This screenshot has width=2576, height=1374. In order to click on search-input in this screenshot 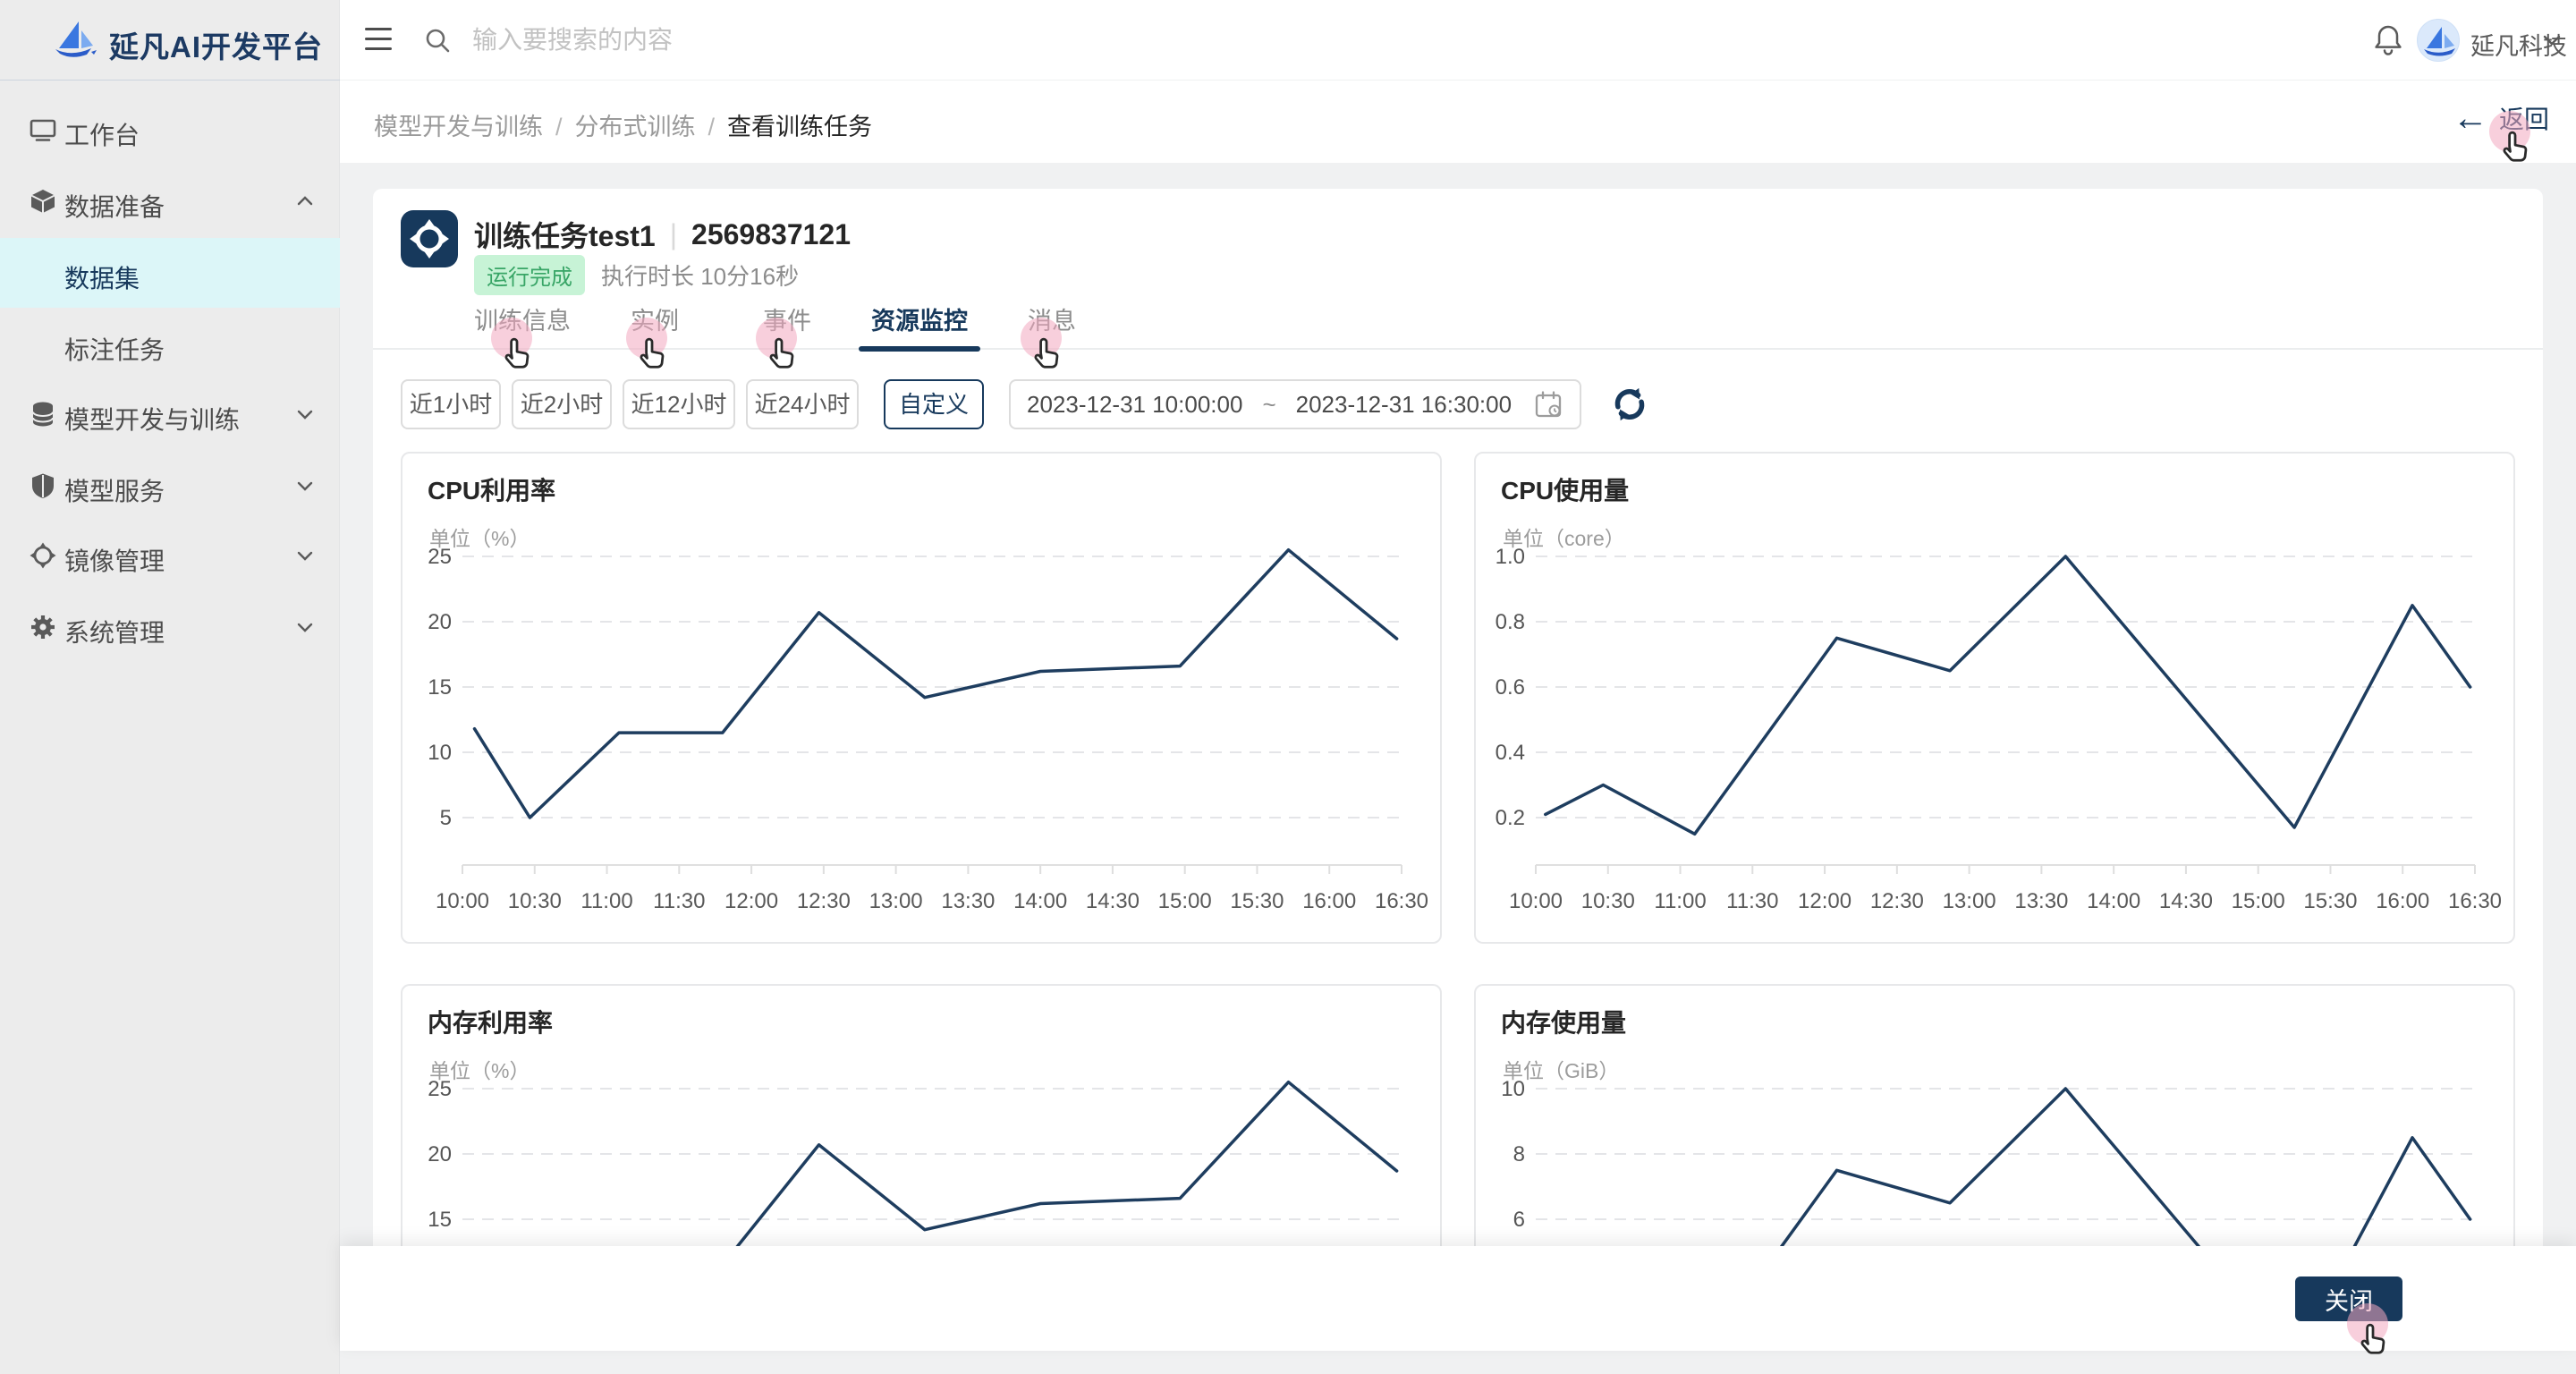, I will do `click(830, 40)`.